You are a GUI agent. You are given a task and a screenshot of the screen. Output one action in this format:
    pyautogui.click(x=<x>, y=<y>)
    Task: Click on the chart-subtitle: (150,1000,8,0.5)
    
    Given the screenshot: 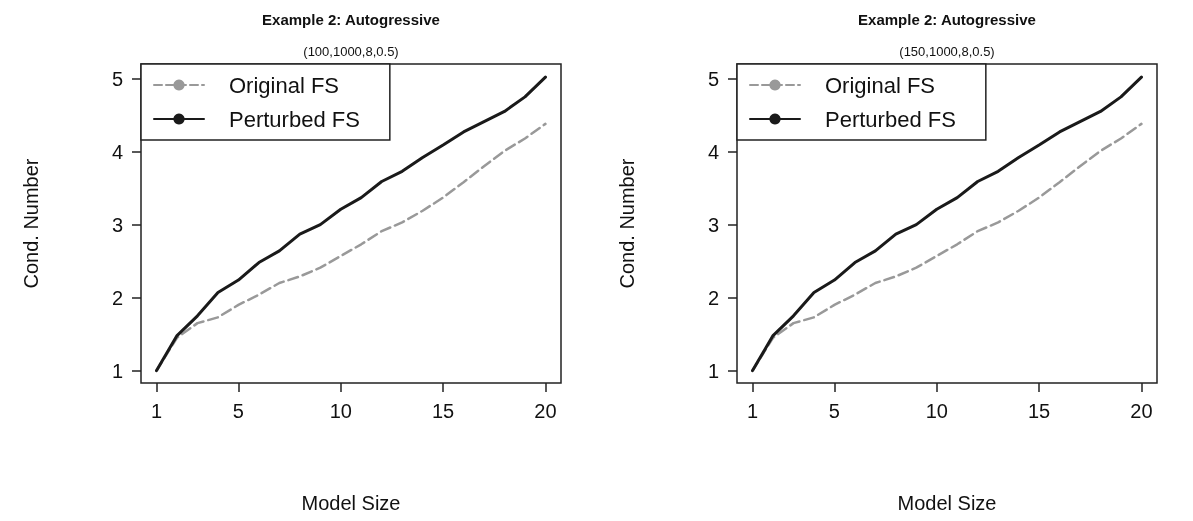 What is the action you would take?
    pyautogui.click(x=947, y=51)
    